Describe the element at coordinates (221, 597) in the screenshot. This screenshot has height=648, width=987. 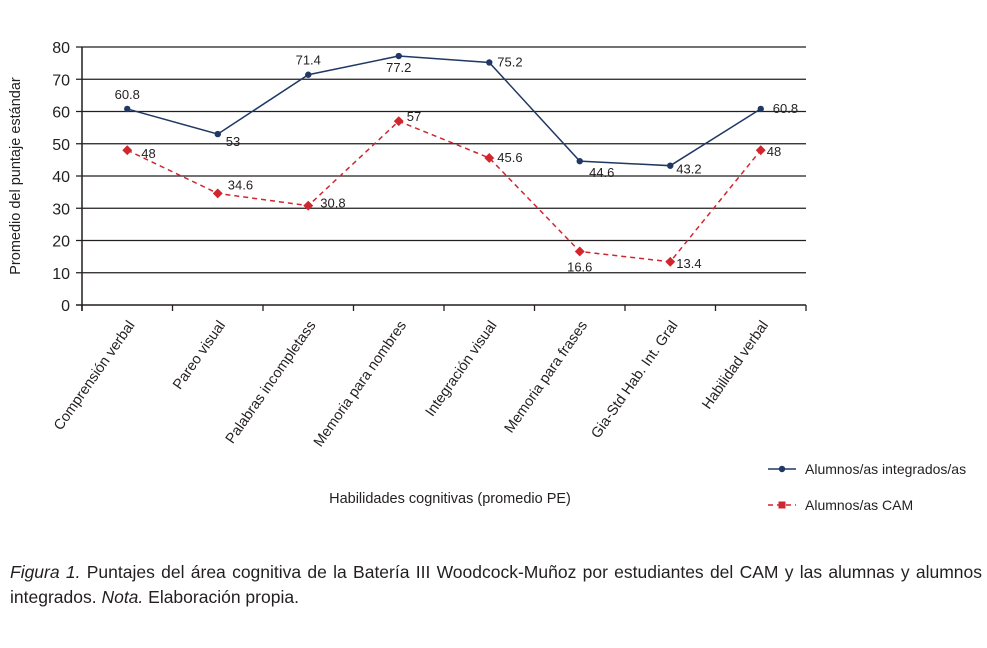
I see `note-text: Elaboración propia.` at that location.